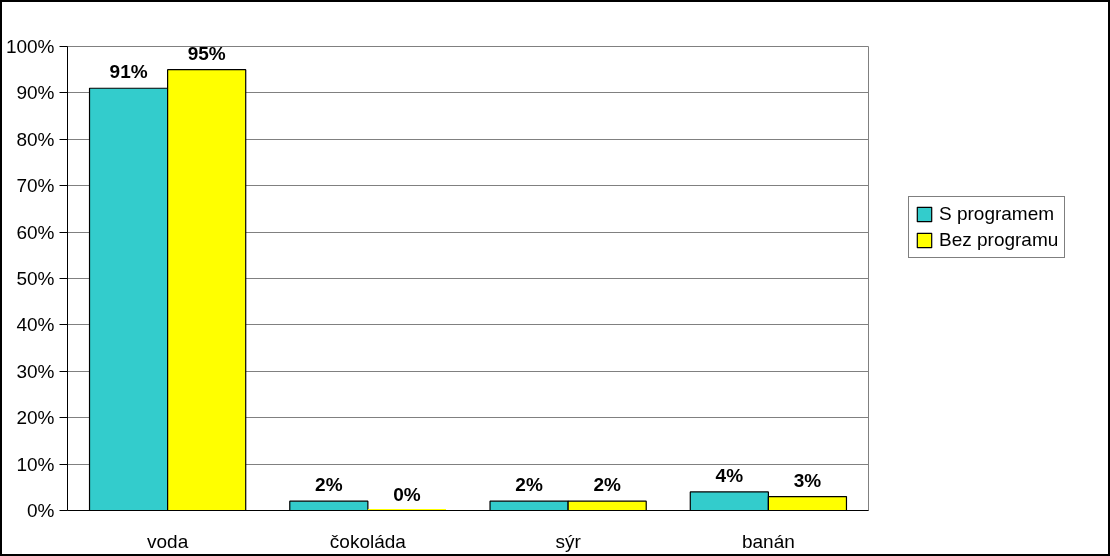 This screenshot has height=556, width=1110. Describe the element at coordinates (807, 480) in the screenshot. I see `data-label: 3%` at that location.